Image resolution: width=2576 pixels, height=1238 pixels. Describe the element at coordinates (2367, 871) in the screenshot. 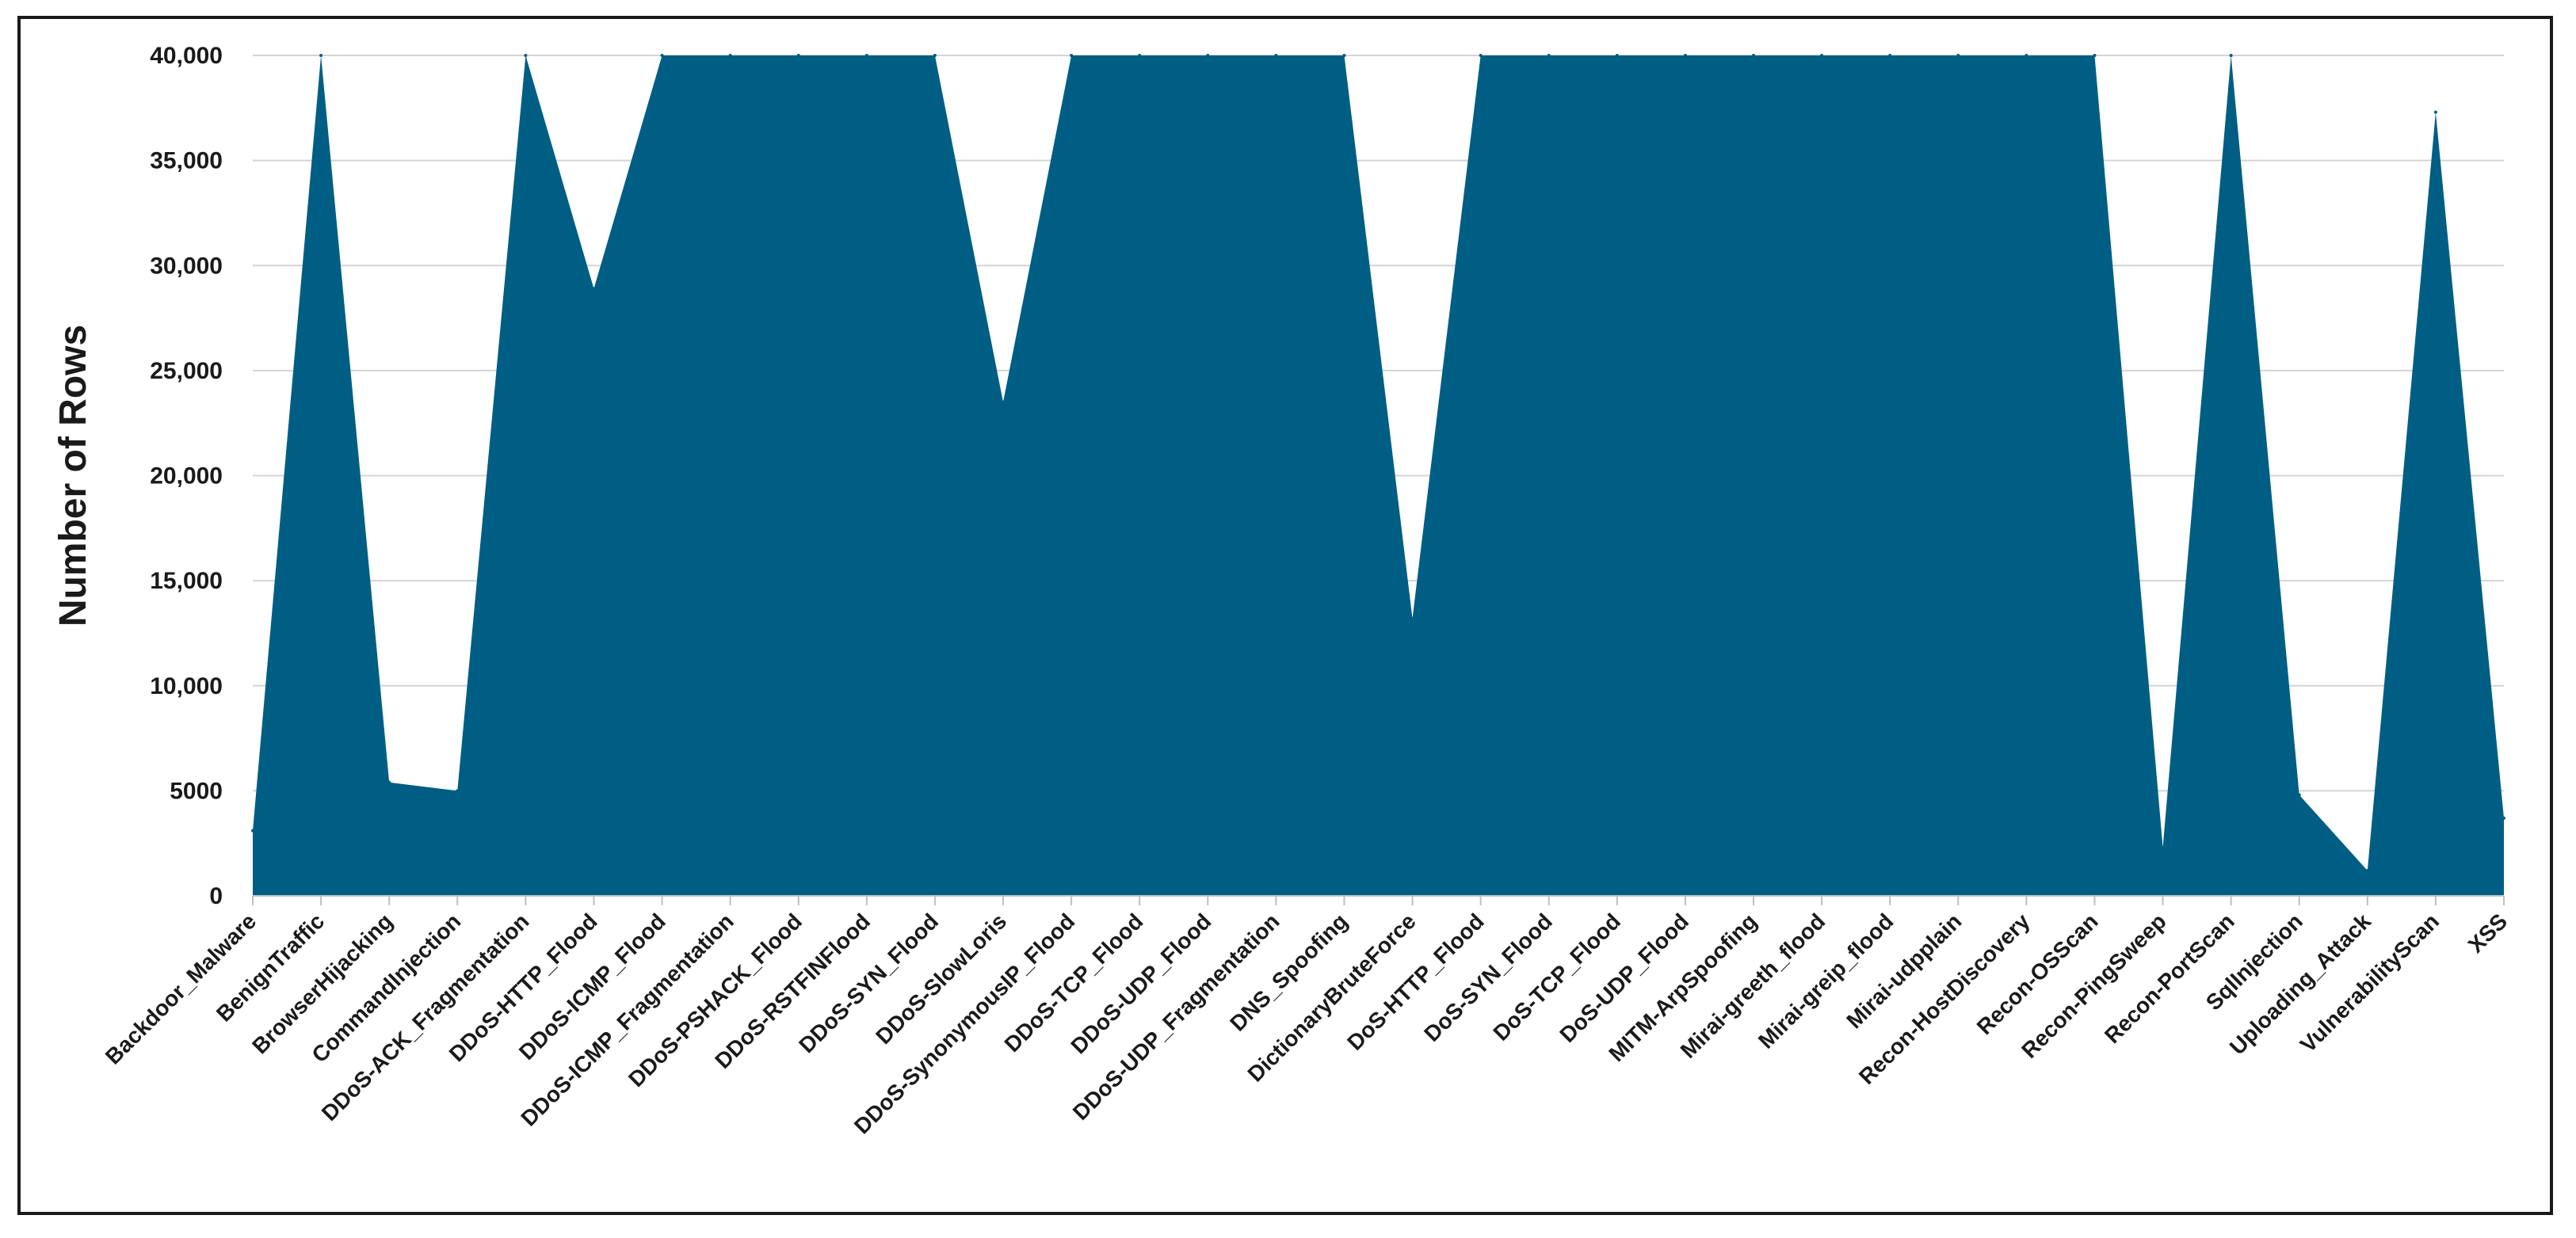

I see `data-point-Uploading_Attack` at that location.